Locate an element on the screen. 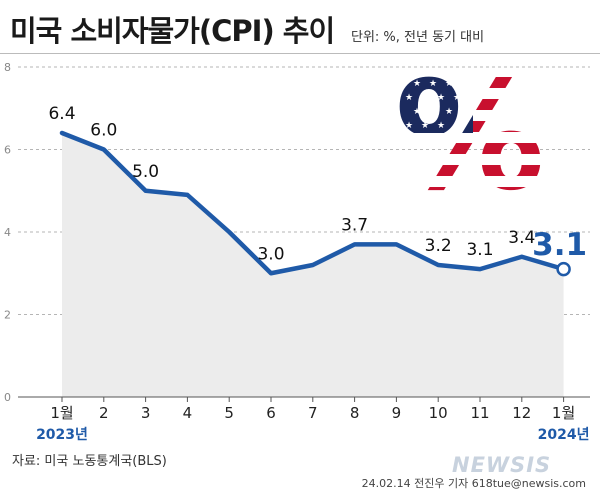 The image size is (600, 494). data-label: 6.4 is located at coordinates (61, 114).